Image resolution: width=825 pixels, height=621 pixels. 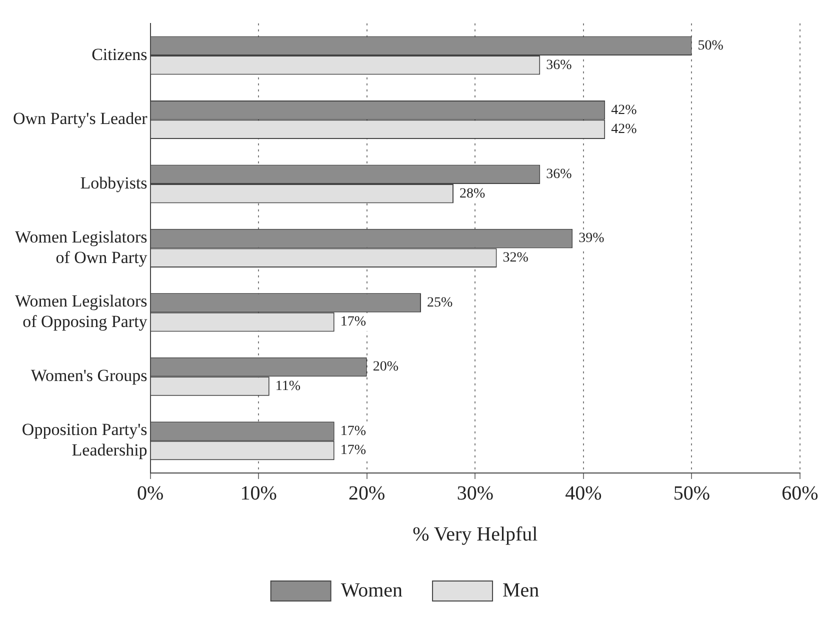 What do you see at coordinates (711, 46) in the screenshot?
I see `data-label: 50%` at bounding box center [711, 46].